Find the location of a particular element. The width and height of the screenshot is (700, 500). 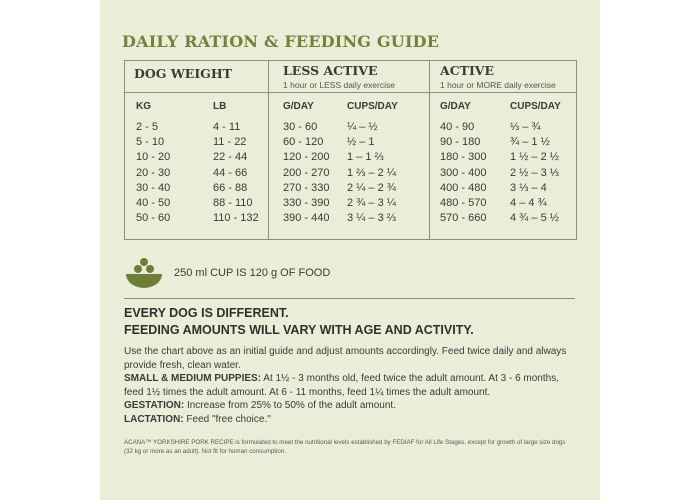

group-active-sub: 1 hour or MORE daily exercise is located at coordinates (498, 85).